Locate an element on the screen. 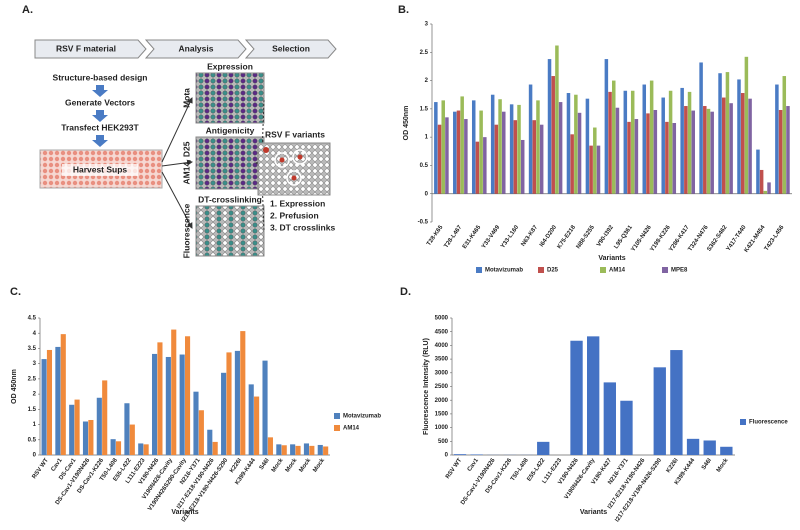 This screenshot has height=530, width=800. x-tick-label: T28-K65 is located at coordinates (435, 235).